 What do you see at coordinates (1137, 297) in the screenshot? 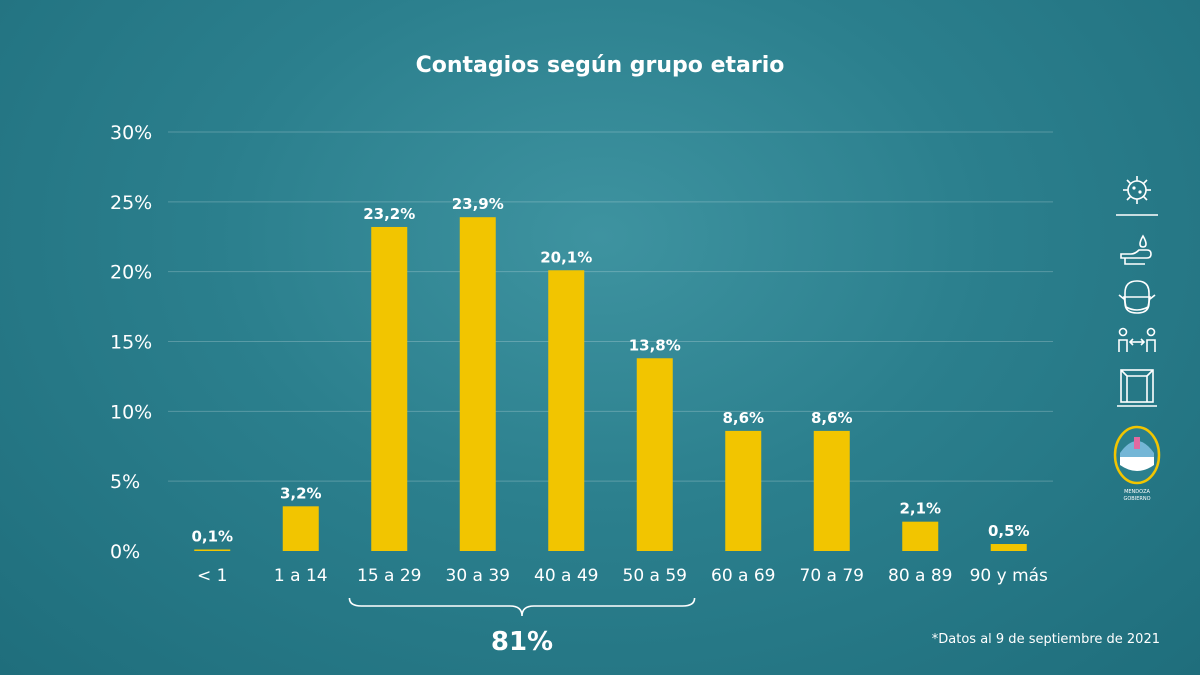
I see `face-mask-icon` at bounding box center [1137, 297].